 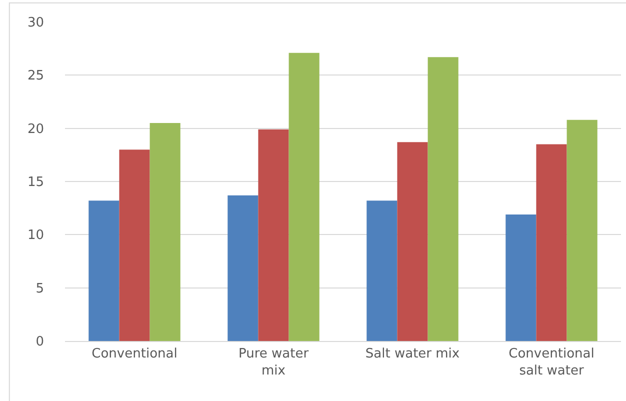 What do you see at coordinates (35, 182) in the screenshot?
I see `y-tick-label: 15` at bounding box center [35, 182].